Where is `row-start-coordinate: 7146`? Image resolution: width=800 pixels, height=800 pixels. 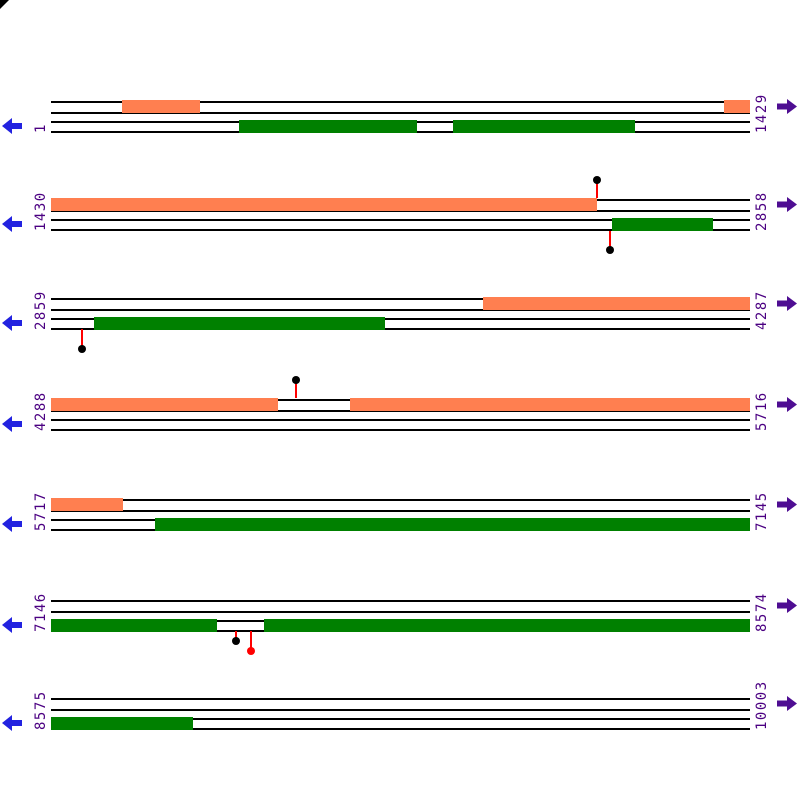
row-start-coordinate: 7146 is located at coordinates (41, 612).